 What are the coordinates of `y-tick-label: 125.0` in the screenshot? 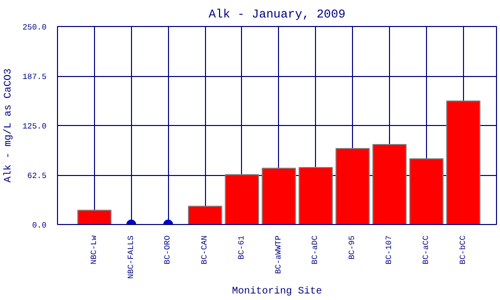 It's located at (34, 127).